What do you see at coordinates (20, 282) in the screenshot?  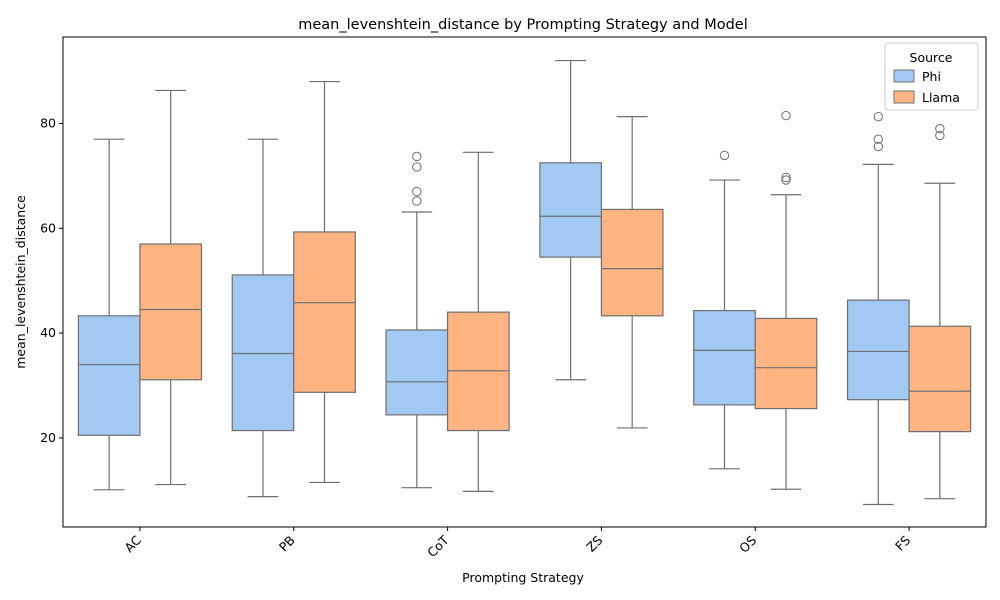 I see `y-axis-label: mean_levenshtein_distance` at bounding box center [20, 282].